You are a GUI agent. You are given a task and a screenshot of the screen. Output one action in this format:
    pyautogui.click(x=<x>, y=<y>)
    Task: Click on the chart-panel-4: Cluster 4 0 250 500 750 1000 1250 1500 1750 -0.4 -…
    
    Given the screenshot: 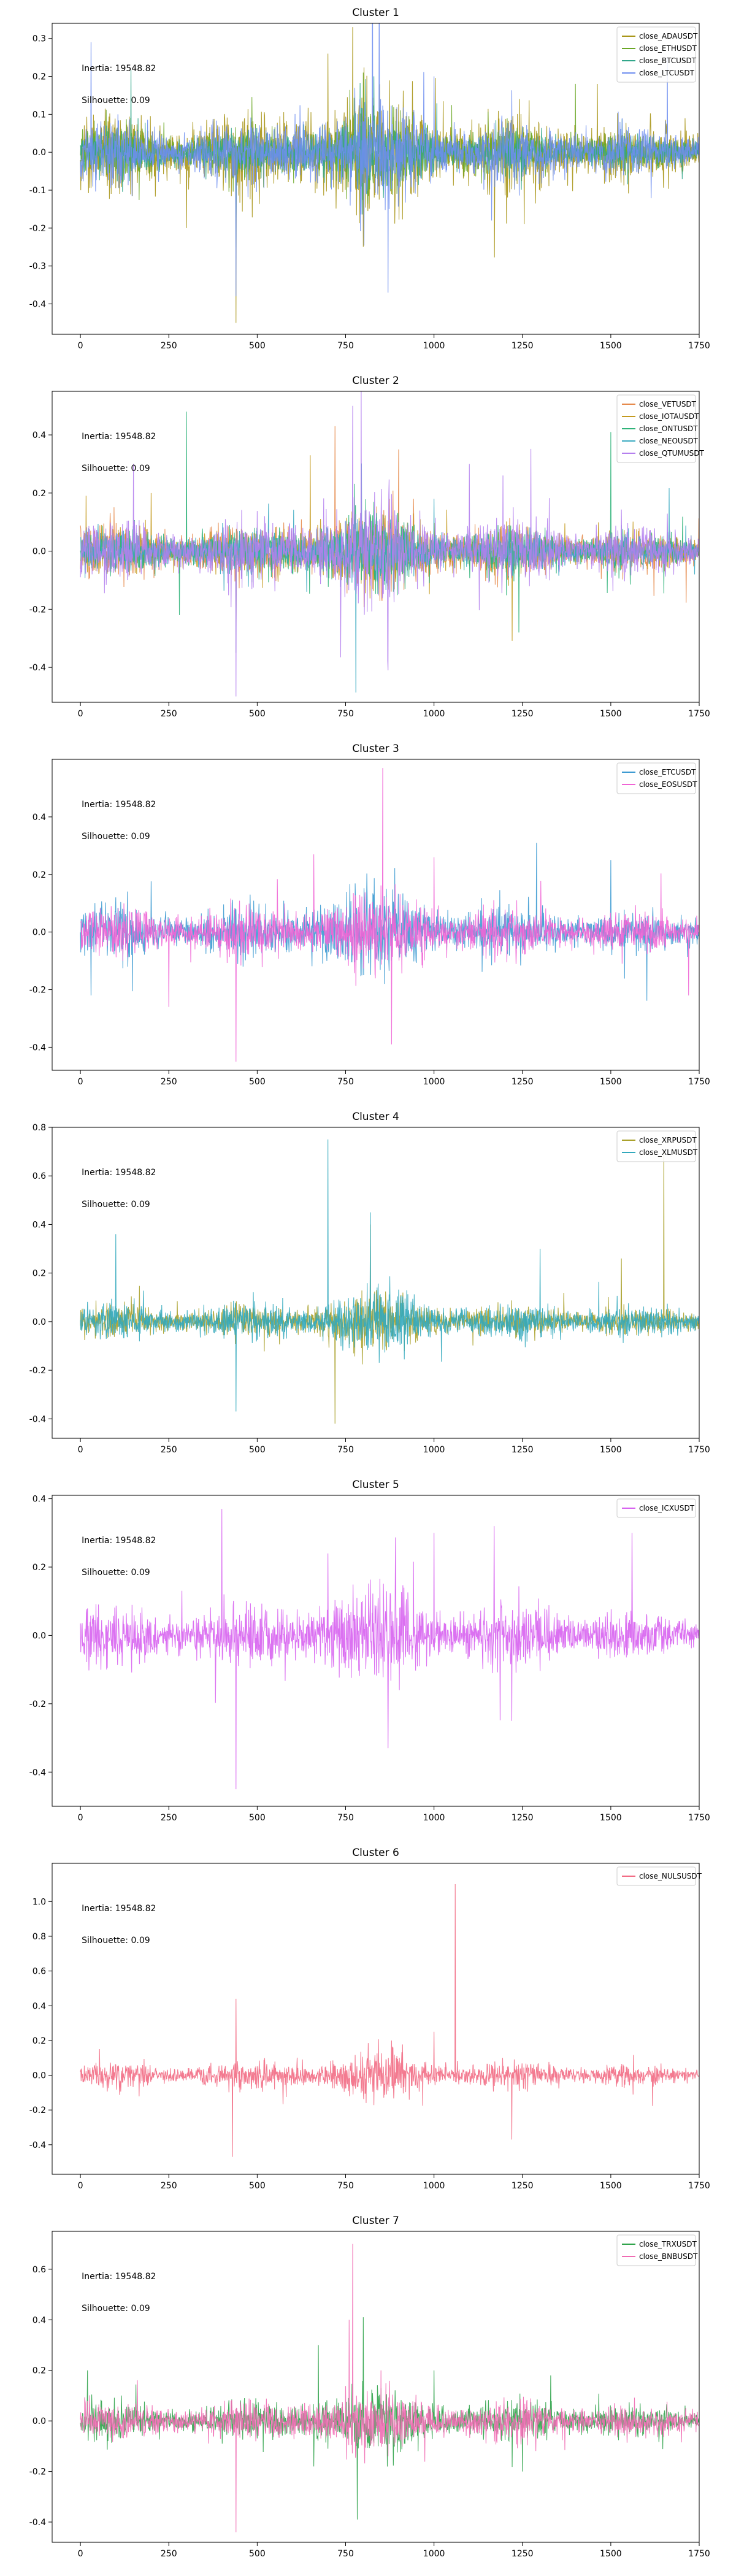 What is the action you would take?
    pyautogui.click(x=369, y=1283)
    